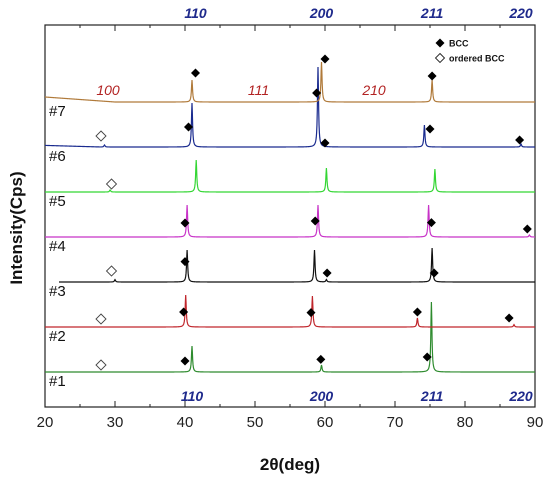 The width and height of the screenshot is (550, 486). What do you see at coordinates (45, 422) in the screenshot?
I see `x-tick-label-20: 20` at bounding box center [45, 422].